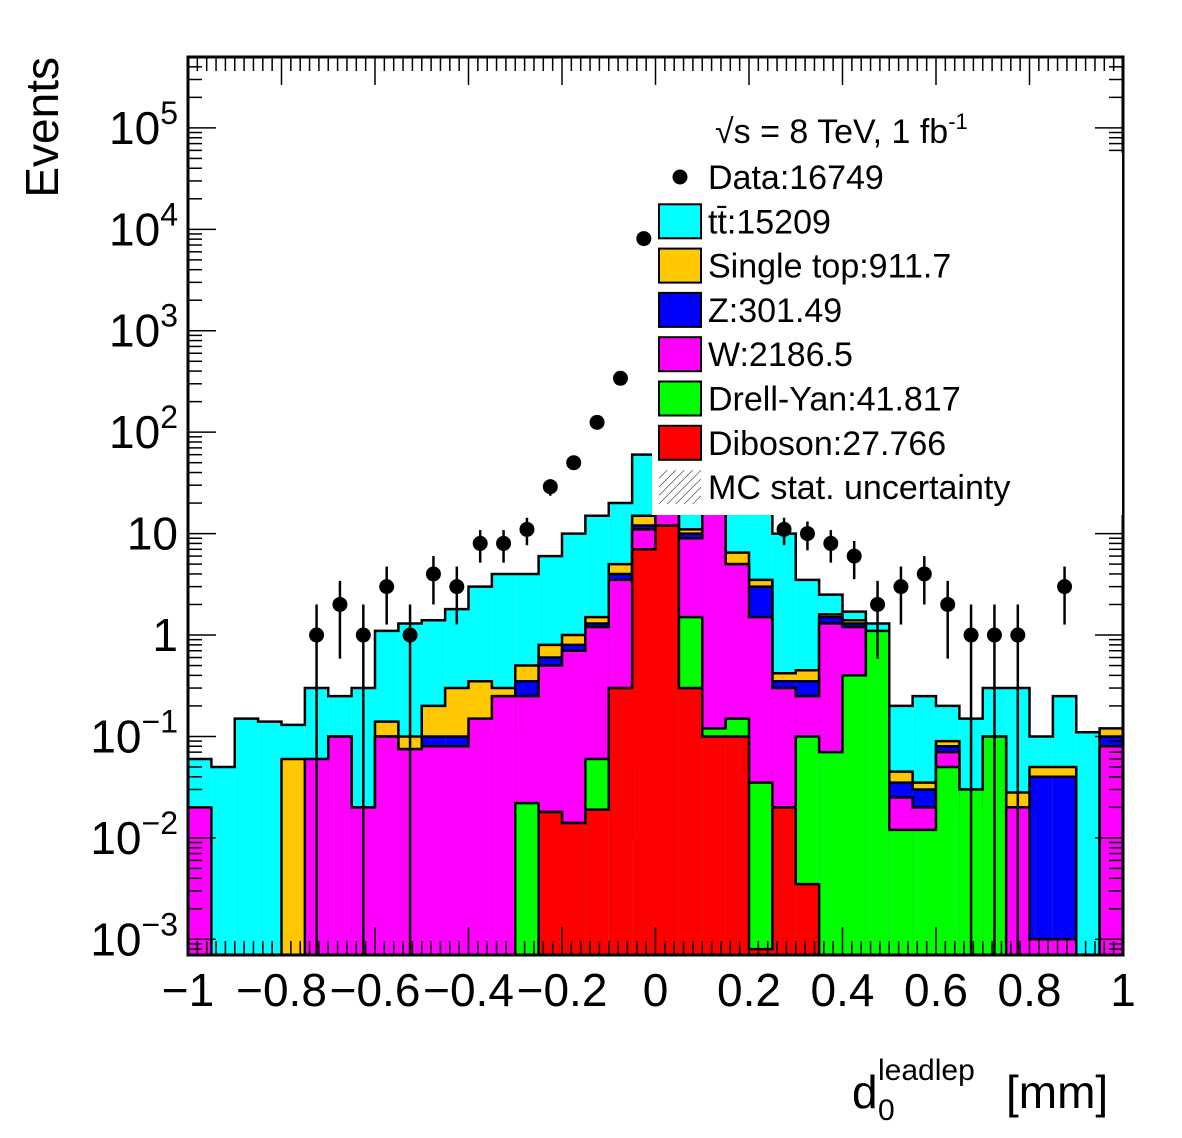 This screenshot has width=1182, height=1138. Describe the element at coordinates (778, 178) in the screenshot. I see `legend-entry-data-16749: Data:16749` at that location.